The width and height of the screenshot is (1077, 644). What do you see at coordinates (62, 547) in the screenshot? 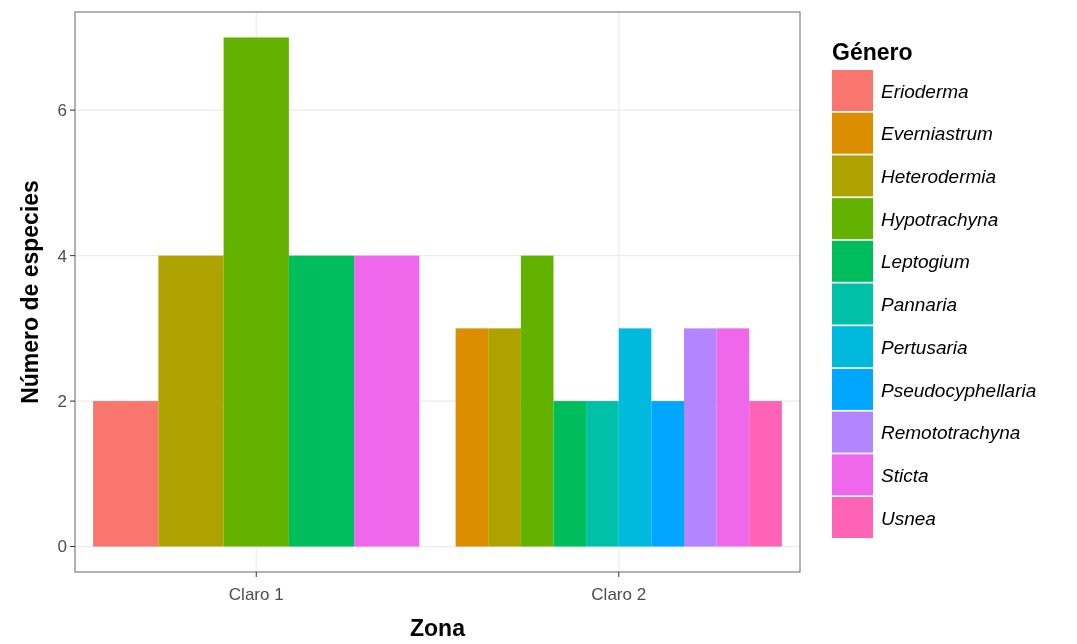
I see `y-tick-label: 0` at bounding box center [62, 547].